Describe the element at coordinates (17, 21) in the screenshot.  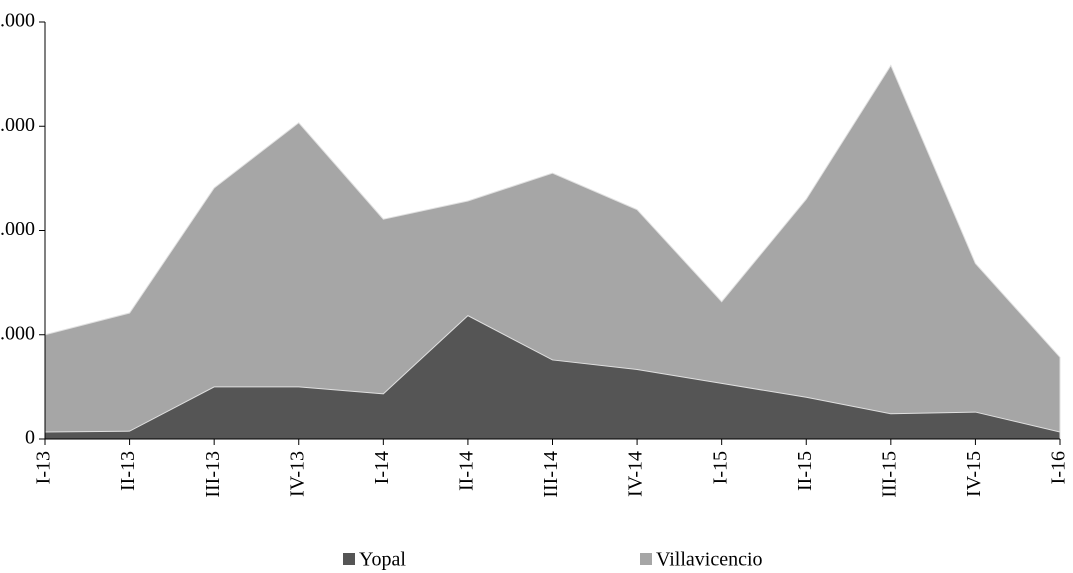
I see `y-tick-label: 240.000` at that location.